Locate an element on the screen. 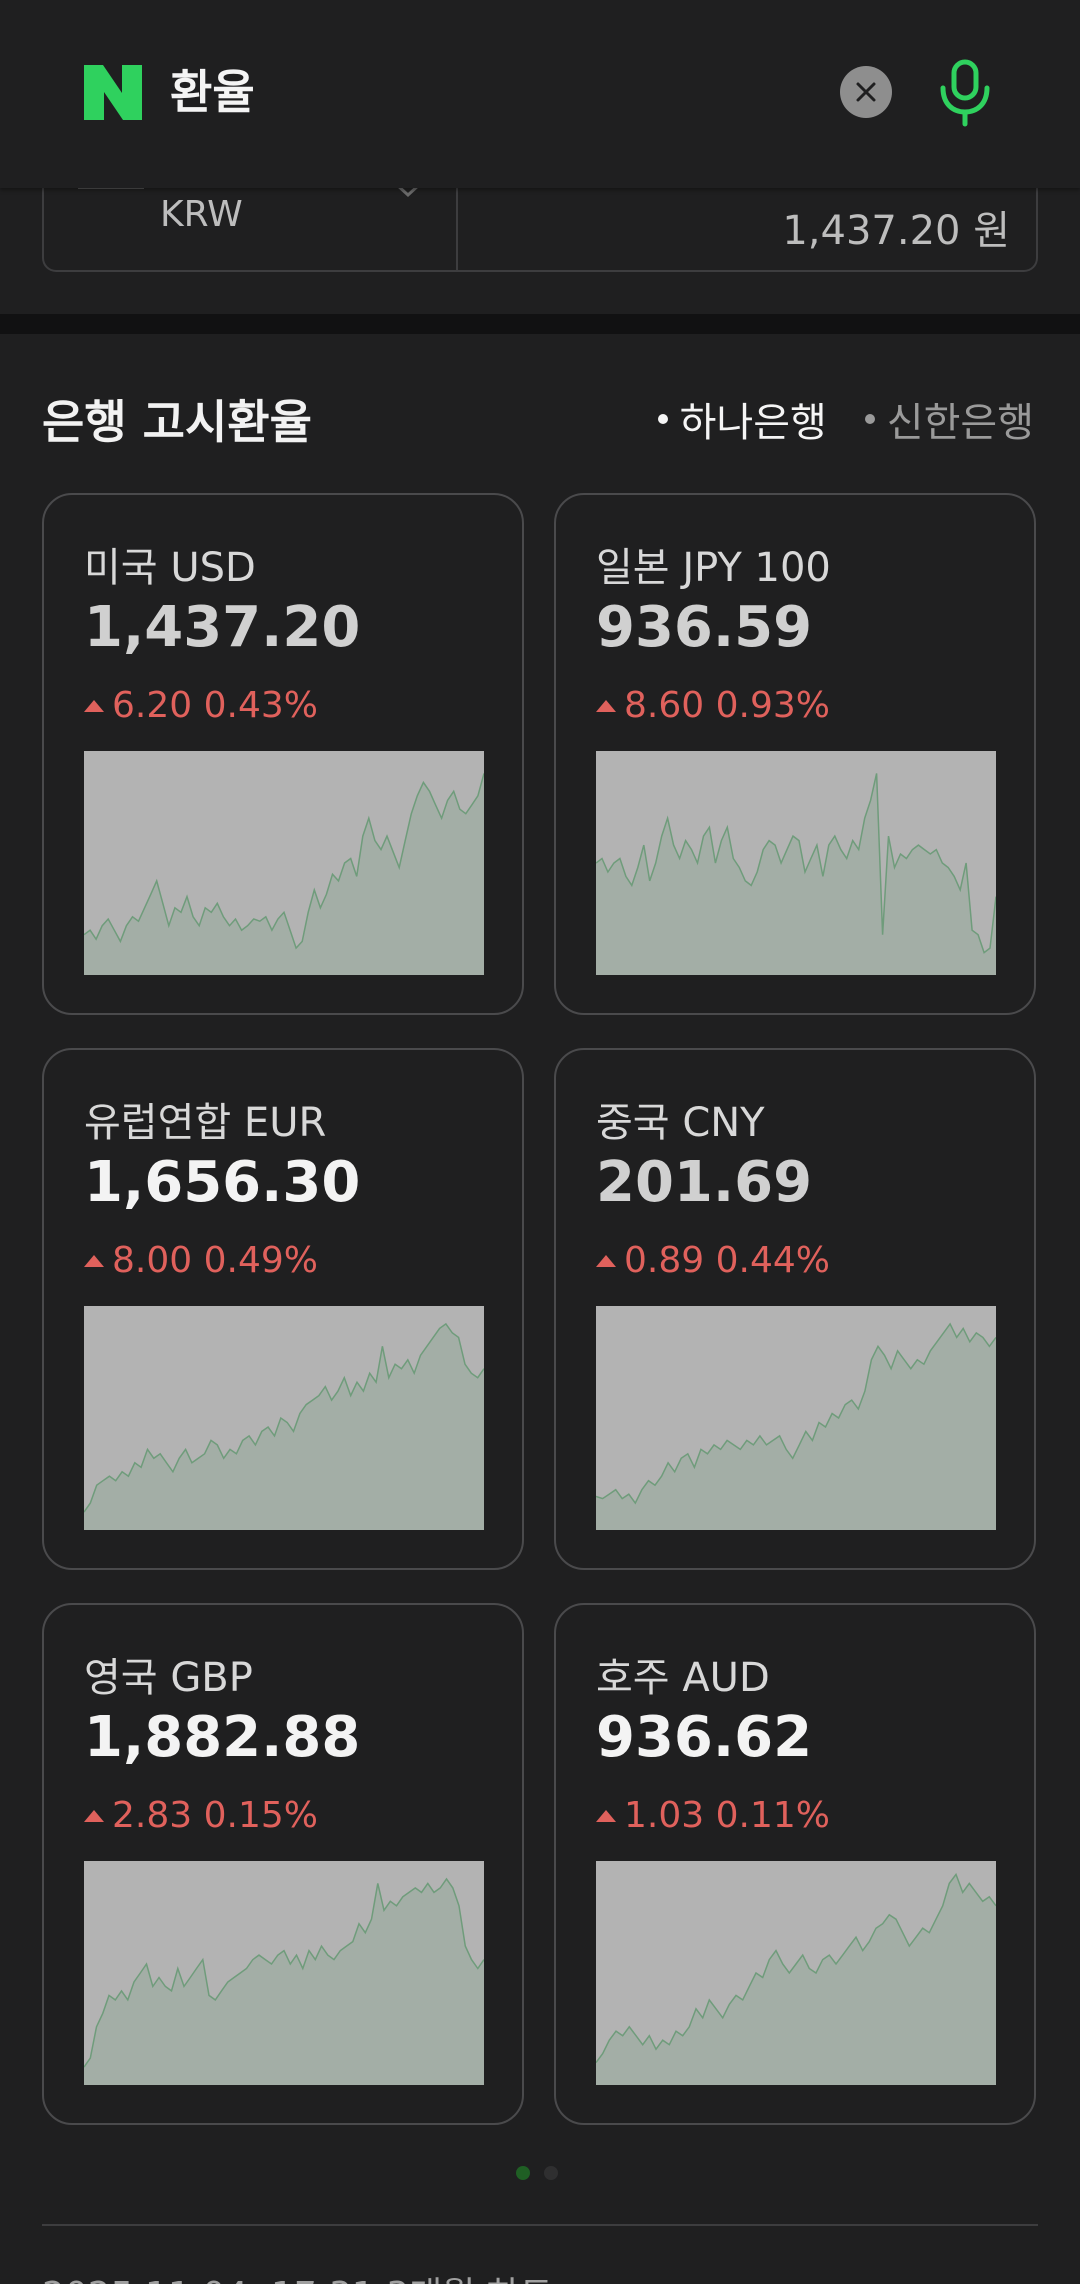 The height and width of the screenshot is (2284, 1080). converted-amount: 1,437.20 원 is located at coordinates (896, 231).